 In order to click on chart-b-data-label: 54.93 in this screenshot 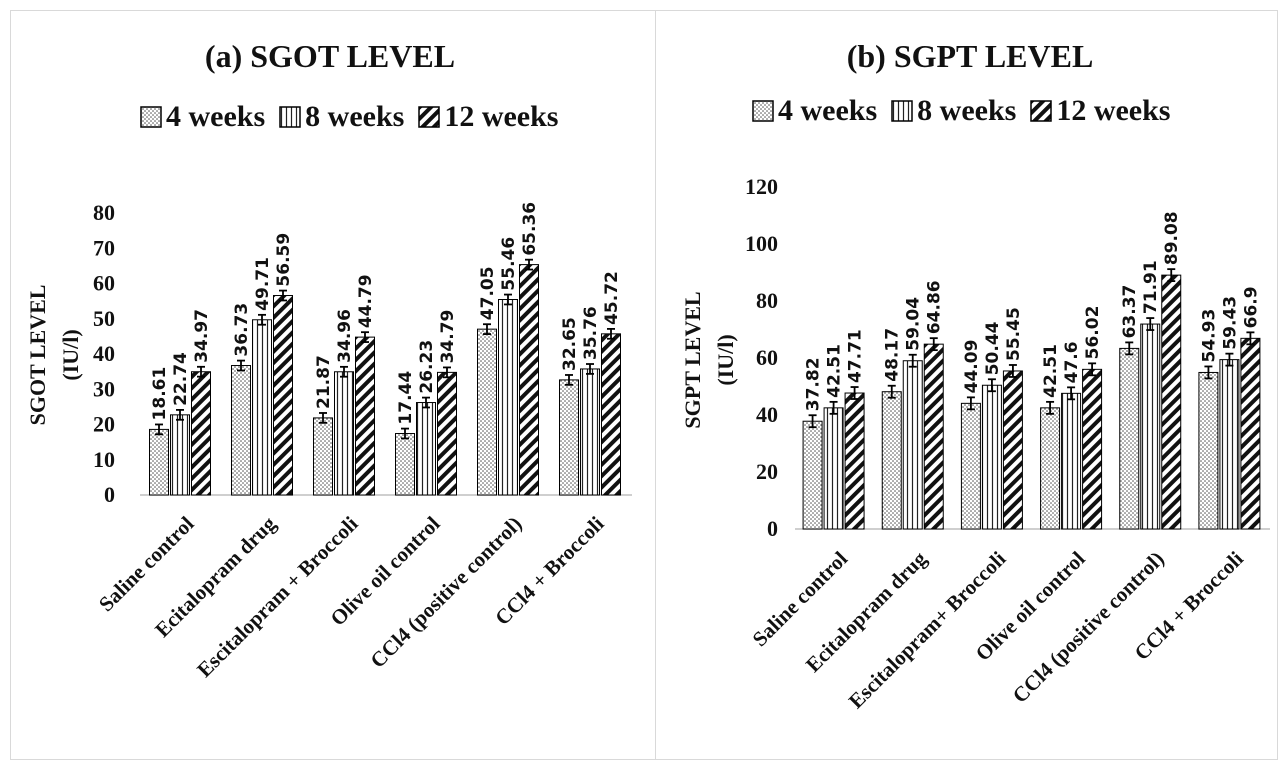, I will do `click(1209, 336)`.